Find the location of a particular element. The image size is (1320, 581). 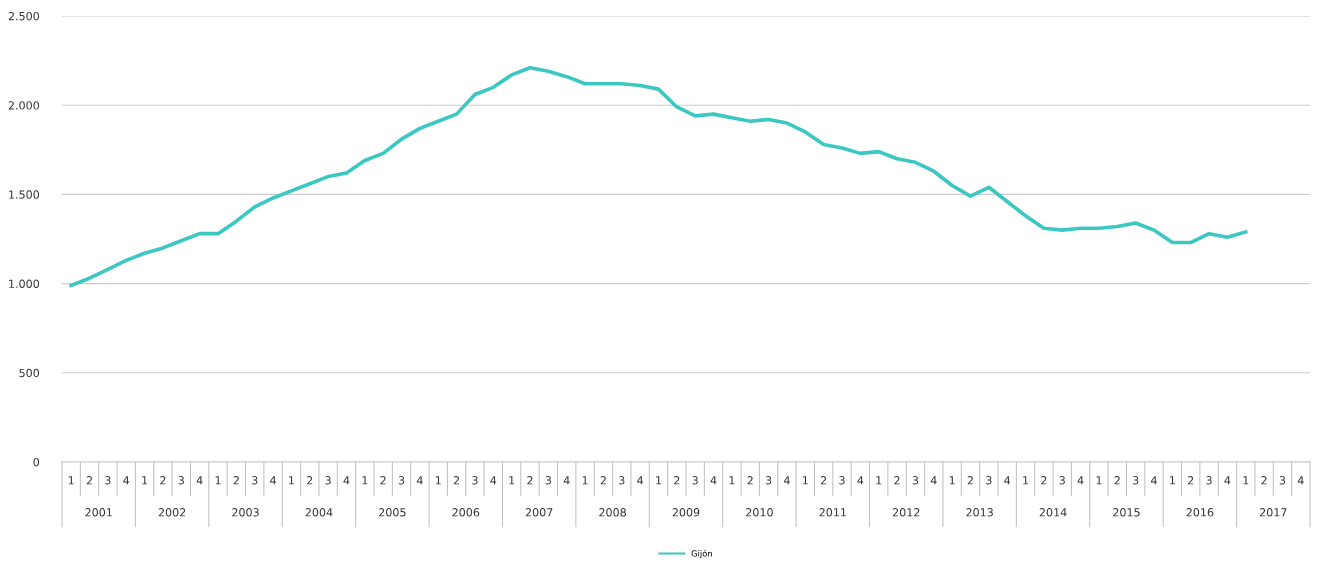

text: 2016 is located at coordinates (1200, 512).